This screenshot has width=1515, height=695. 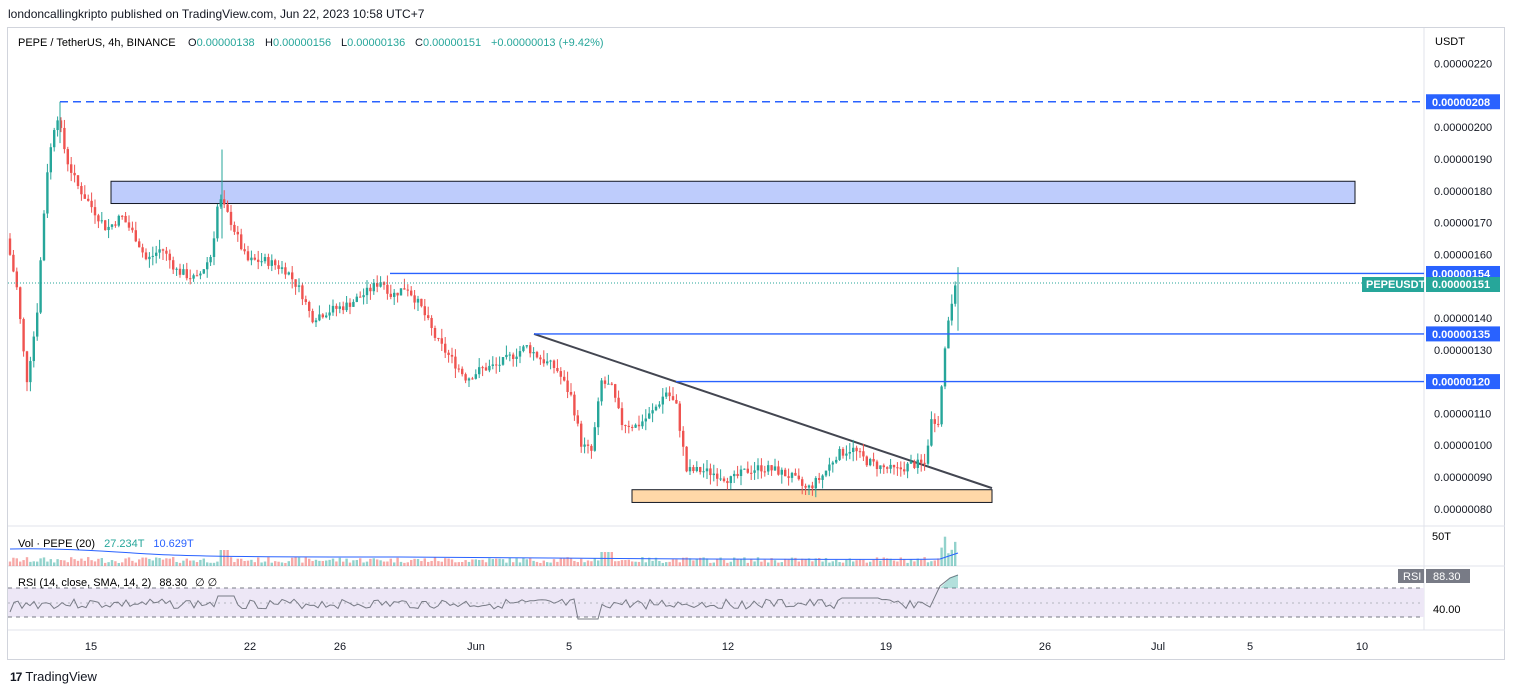 What do you see at coordinates (1450, 42) in the screenshot?
I see `price-axis-currency: USDT` at bounding box center [1450, 42].